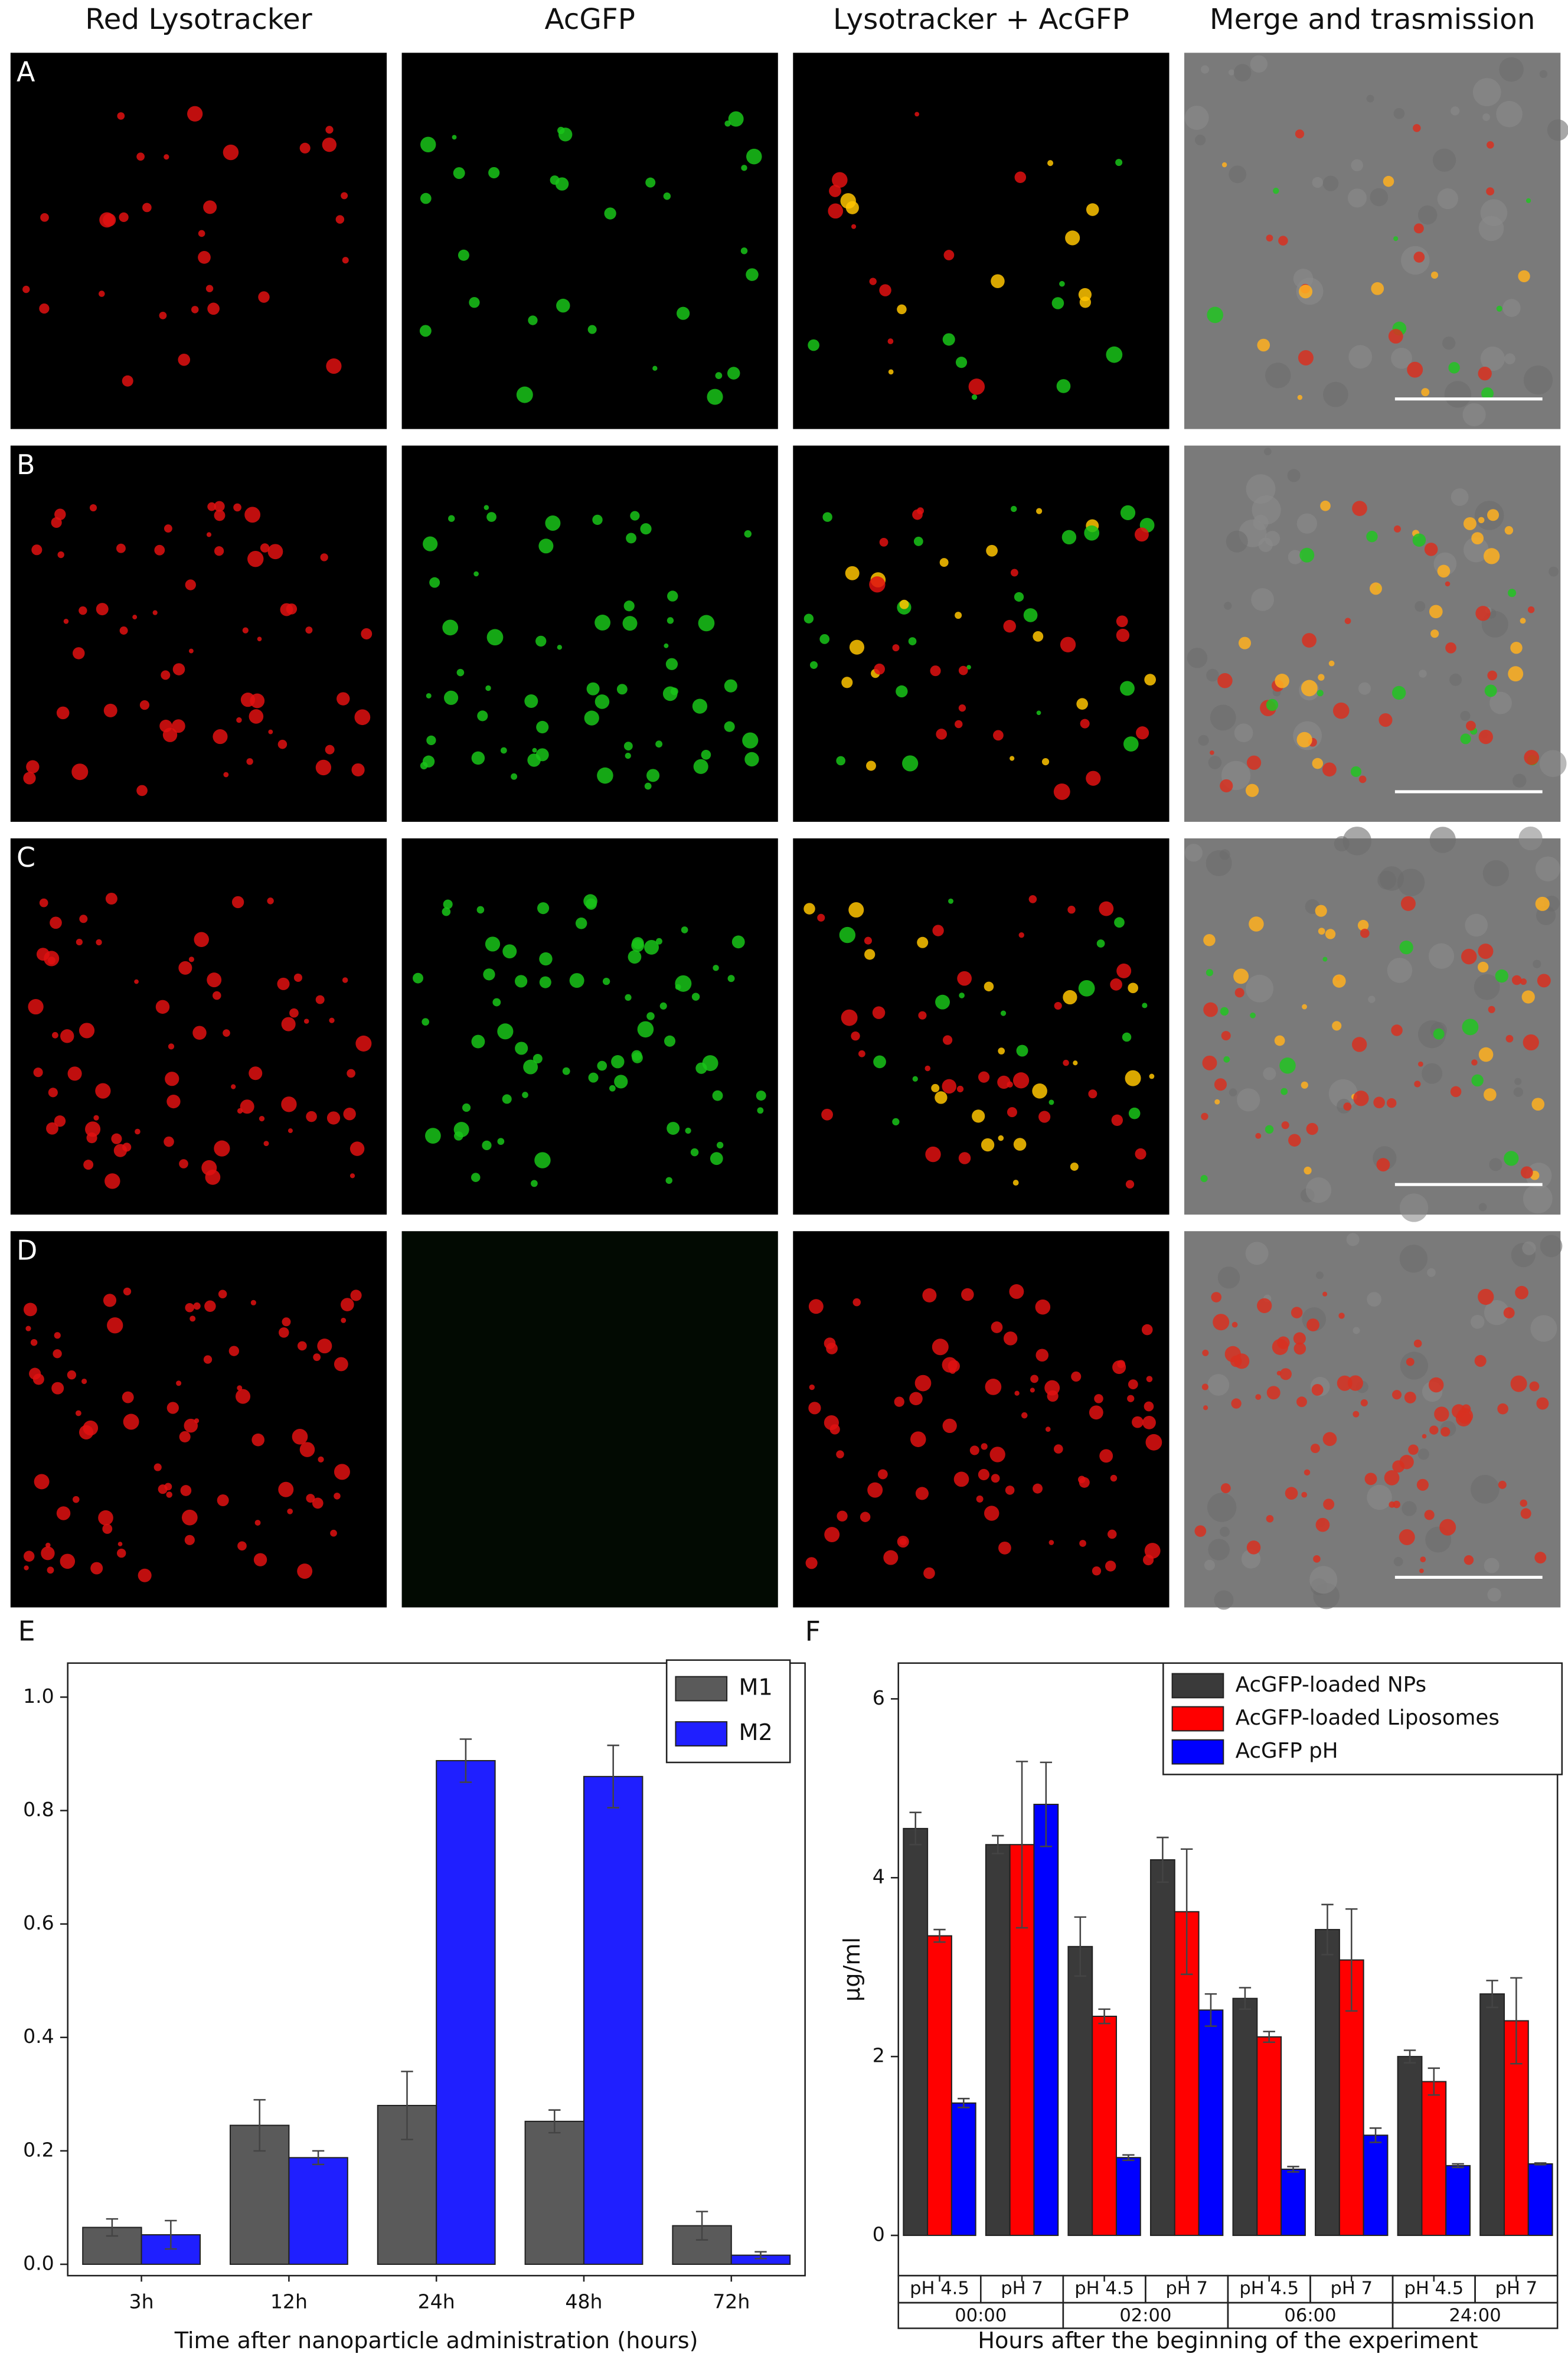  I want to click on x-tick-label: pH 7, so click(1187, 2288).